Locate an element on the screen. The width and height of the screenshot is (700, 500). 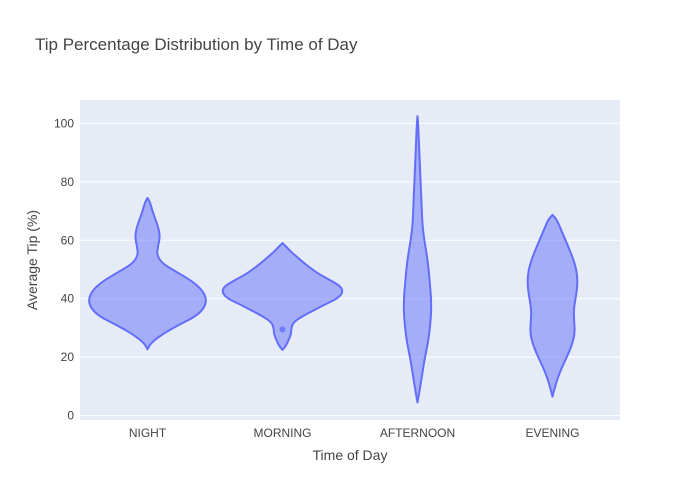
y-axis-ticks: 0 20 40 60 80 100 is located at coordinates (64, 269).